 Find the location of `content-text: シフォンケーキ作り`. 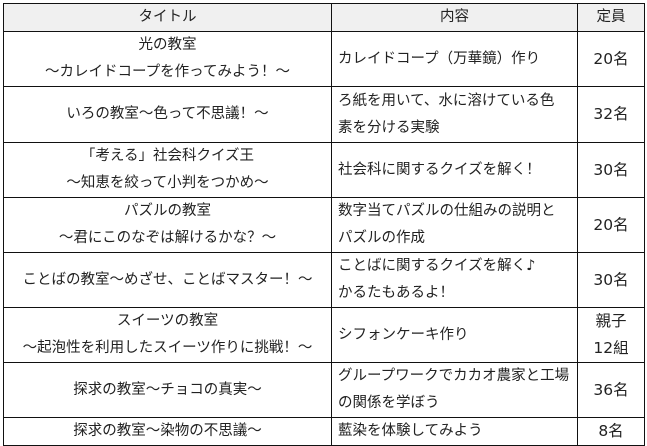

content-text: シフォンケーキ作り is located at coordinates (403, 334).